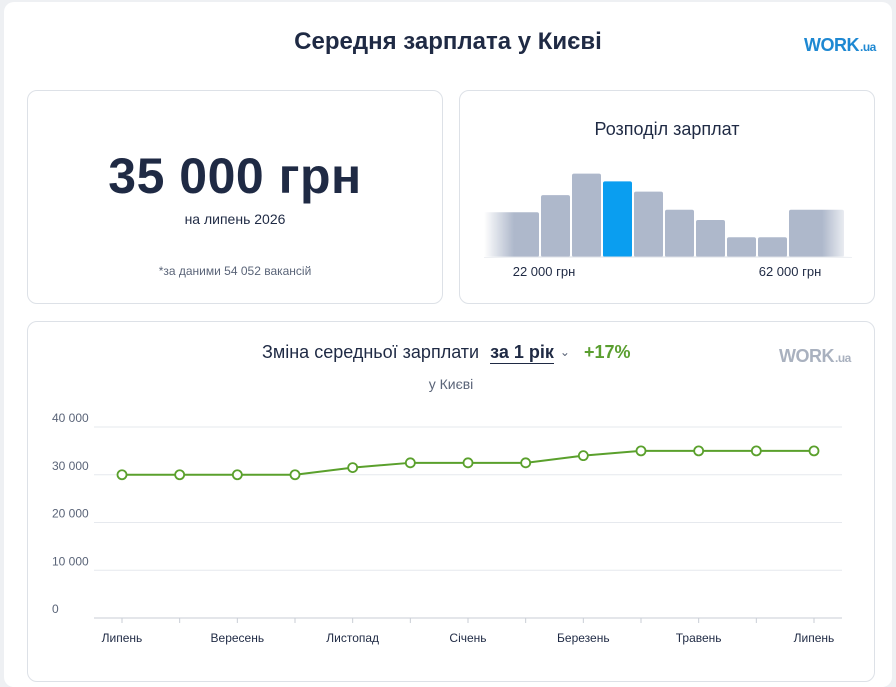  I want to click on average-salary-value: 35 000 грн, so click(235, 176).